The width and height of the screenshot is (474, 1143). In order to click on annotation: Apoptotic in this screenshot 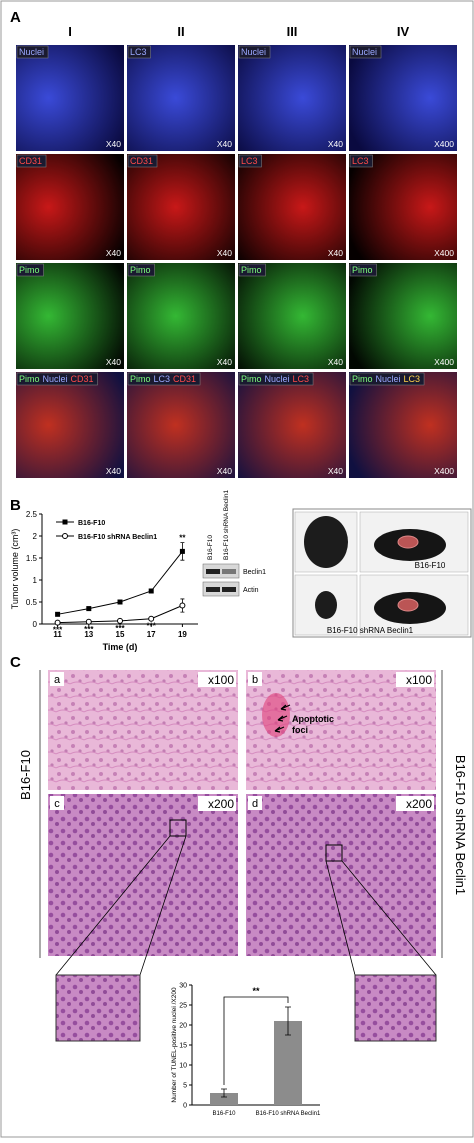, I will do `click(313, 719)`.